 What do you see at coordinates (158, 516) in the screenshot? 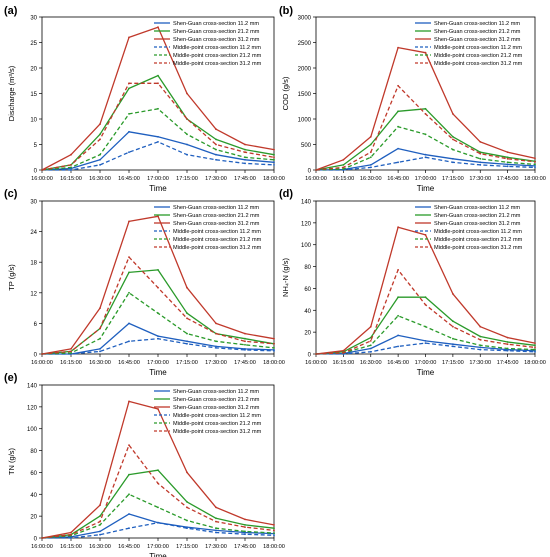
I see `series-line-middle-point-cross-section-21-2-mm` at bounding box center [158, 516].